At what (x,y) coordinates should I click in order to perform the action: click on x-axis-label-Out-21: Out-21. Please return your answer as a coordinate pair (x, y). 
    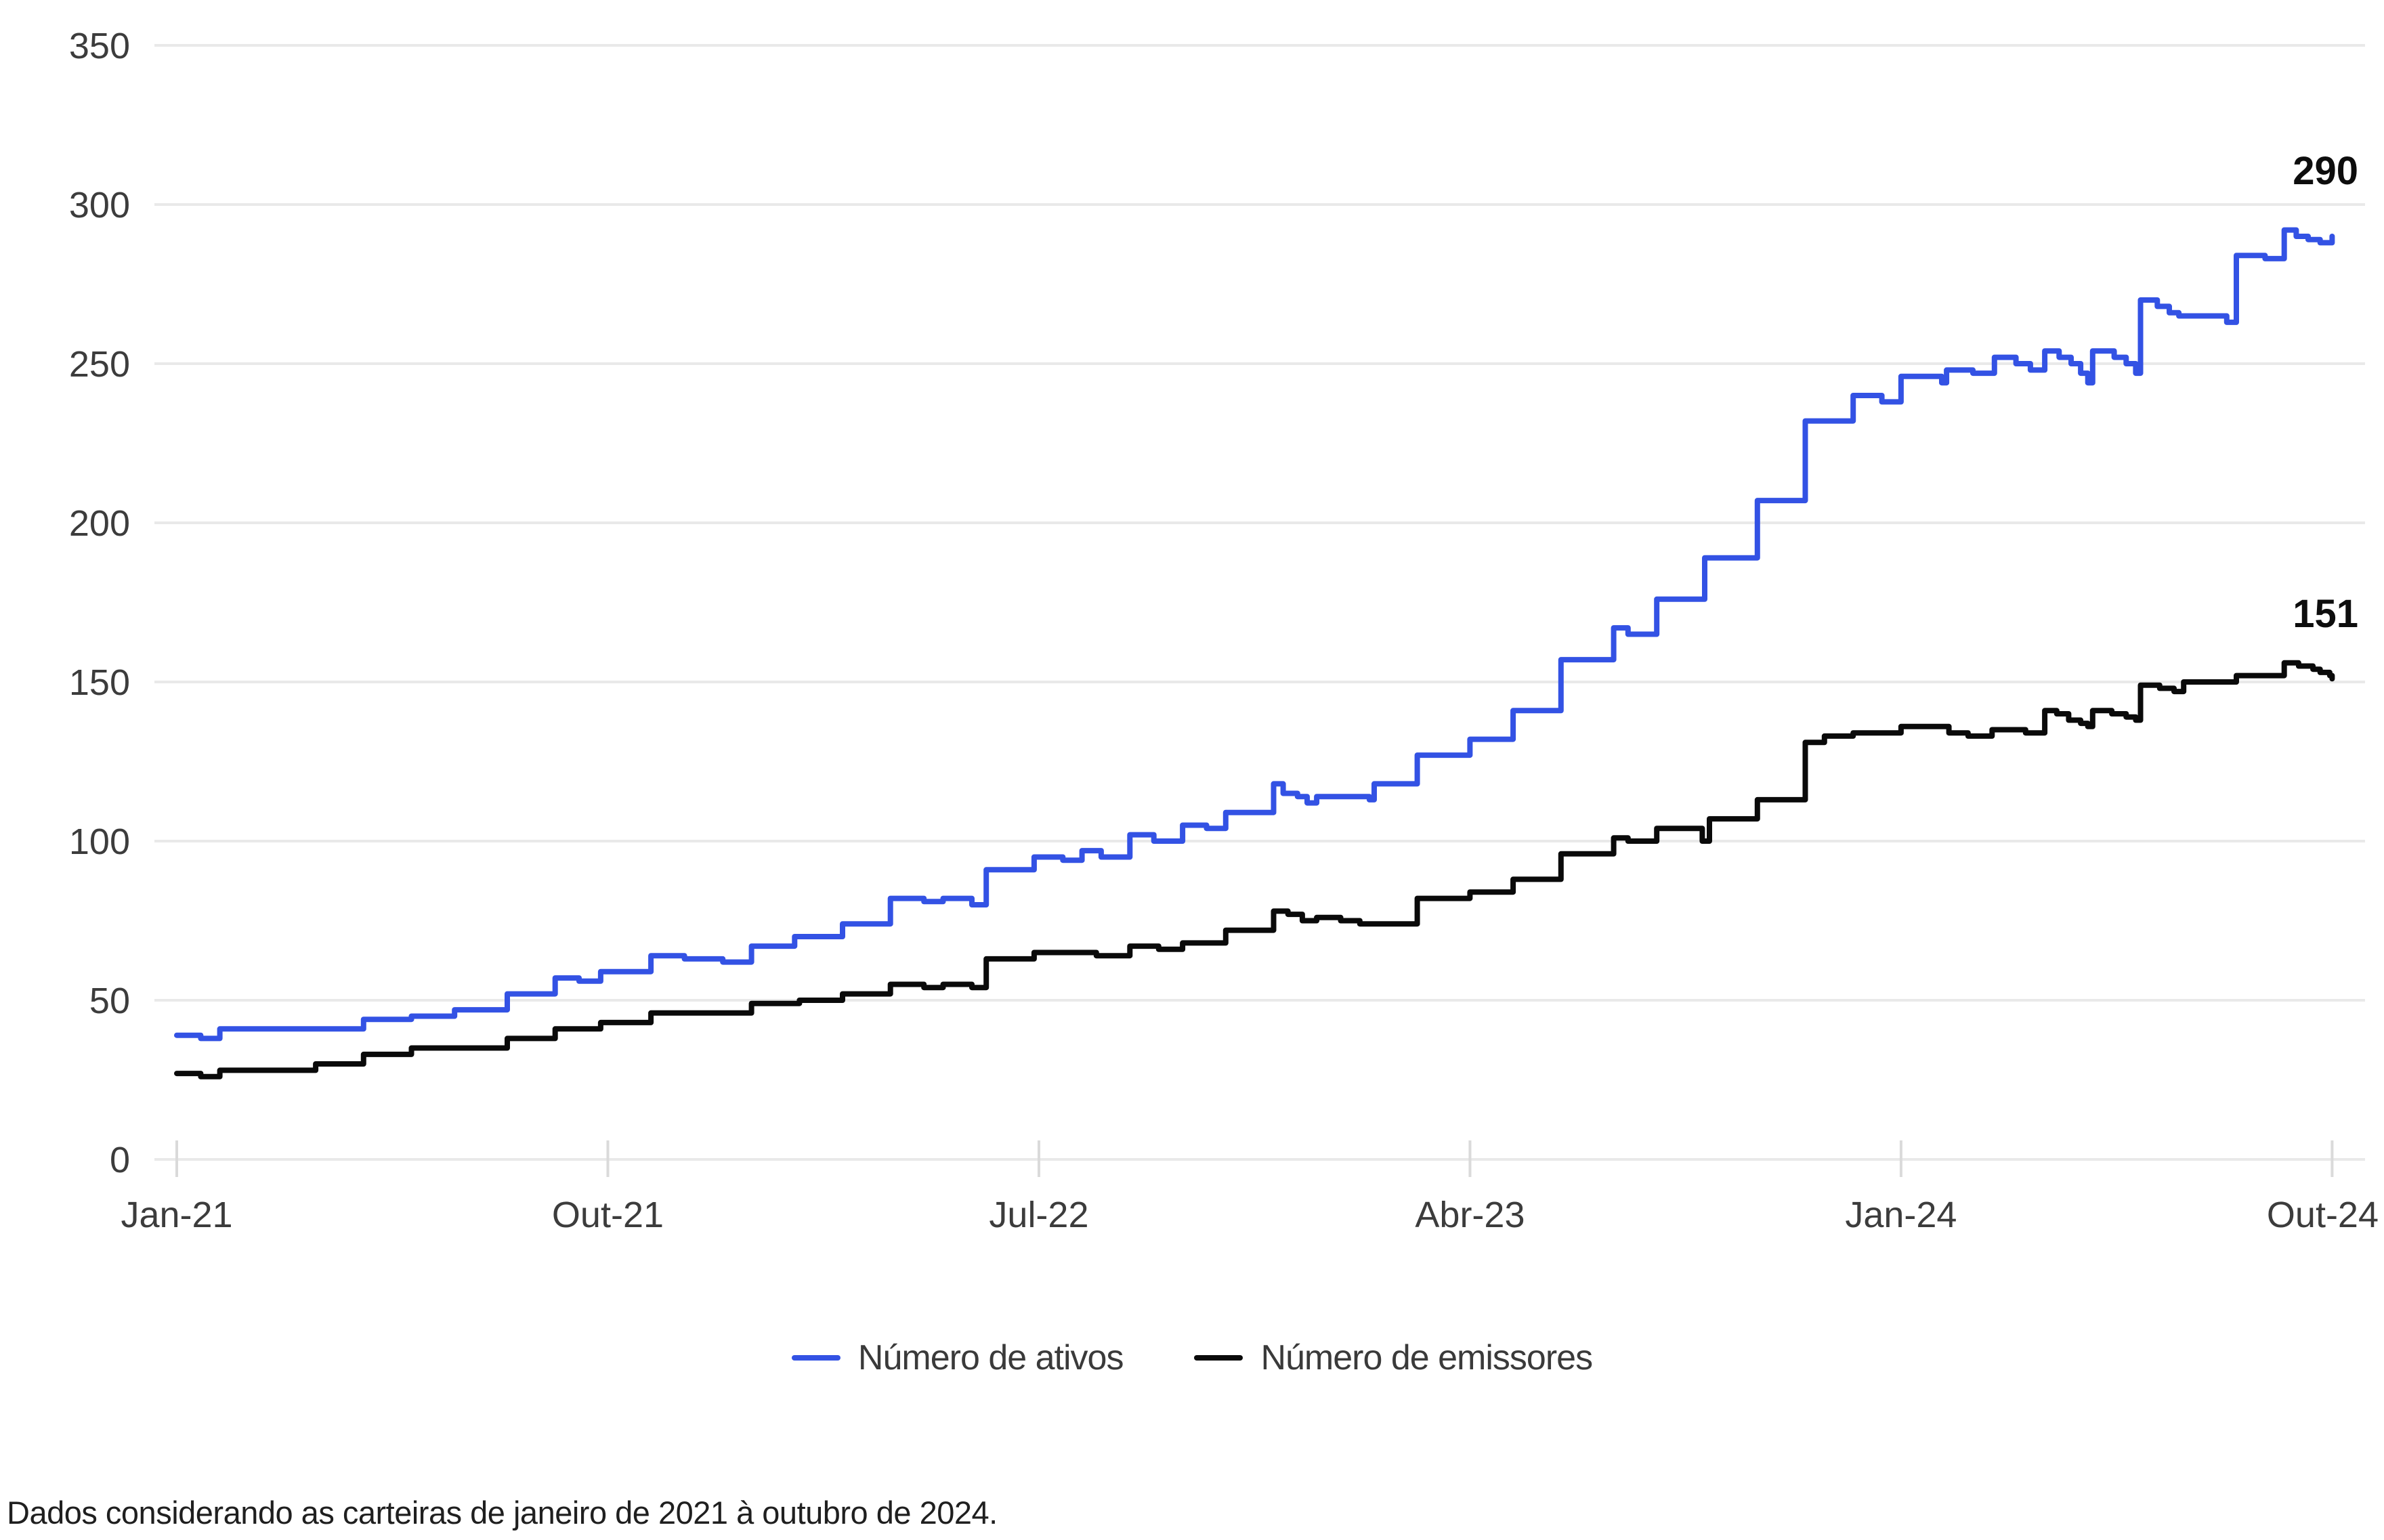
    Looking at the image, I should click on (608, 1215).